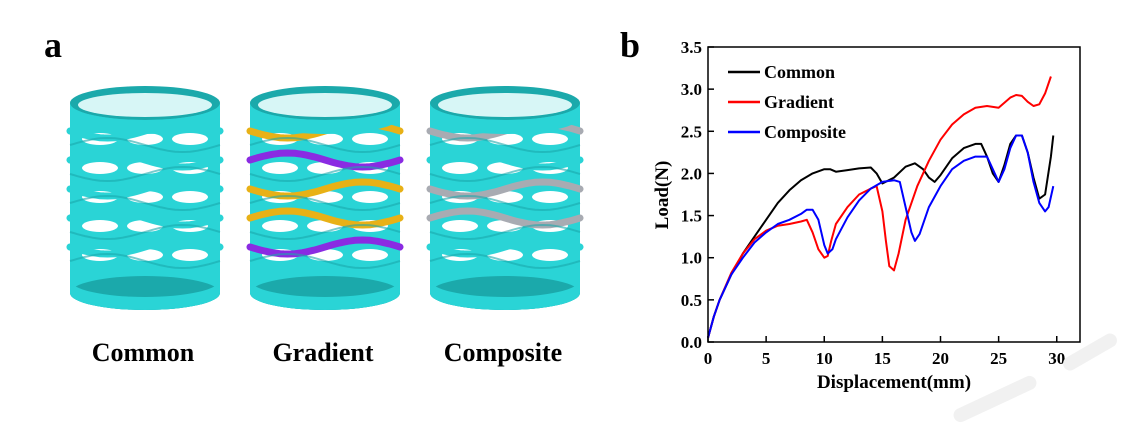 Image resolution: width=1142 pixels, height=424 pixels. What do you see at coordinates (53, 45) in the screenshot?
I see `panel-a-label: a` at bounding box center [53, 45].